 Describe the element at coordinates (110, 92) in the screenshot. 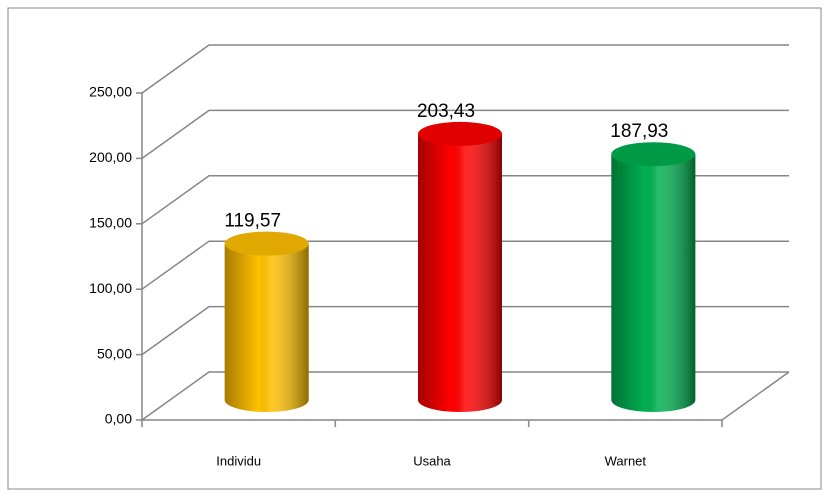

I see `y-tick-label: 250,00` at that location.